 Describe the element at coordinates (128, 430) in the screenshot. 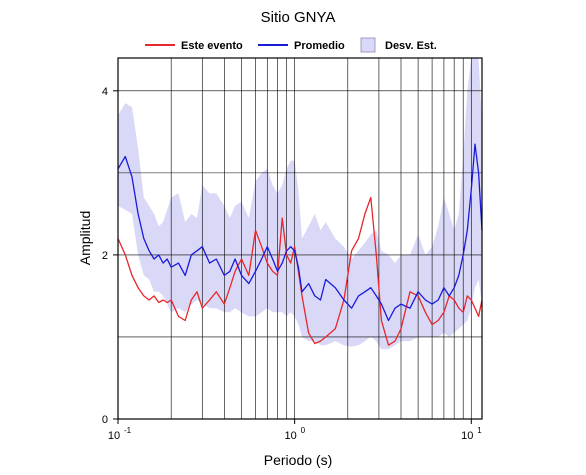

I see `x-tick-exponent: -1` at that location.